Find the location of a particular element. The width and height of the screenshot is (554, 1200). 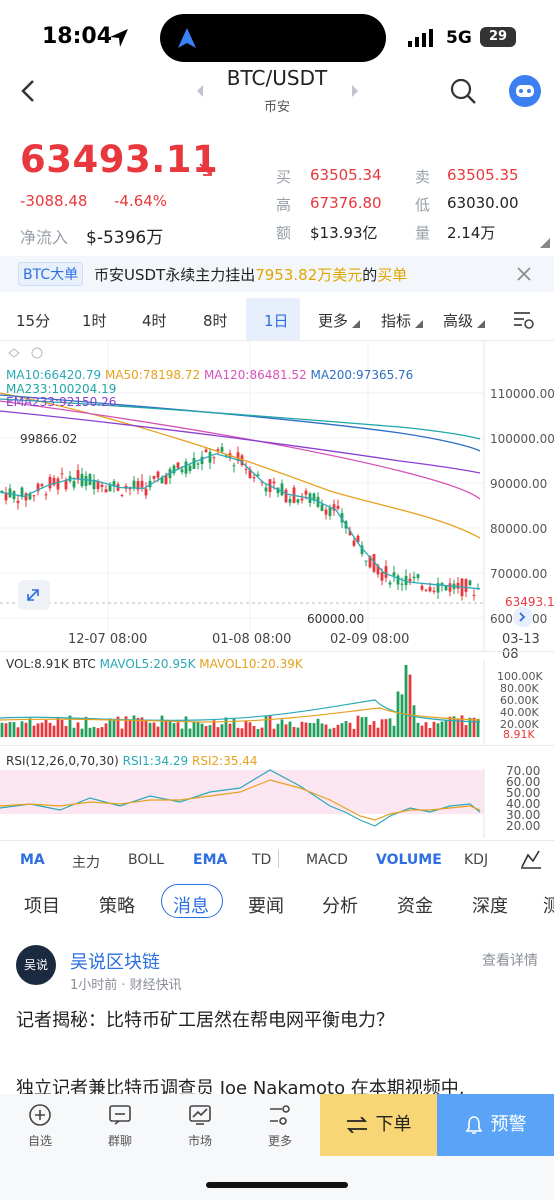

tab-more: 更多 is located at coordinates (333, 321).